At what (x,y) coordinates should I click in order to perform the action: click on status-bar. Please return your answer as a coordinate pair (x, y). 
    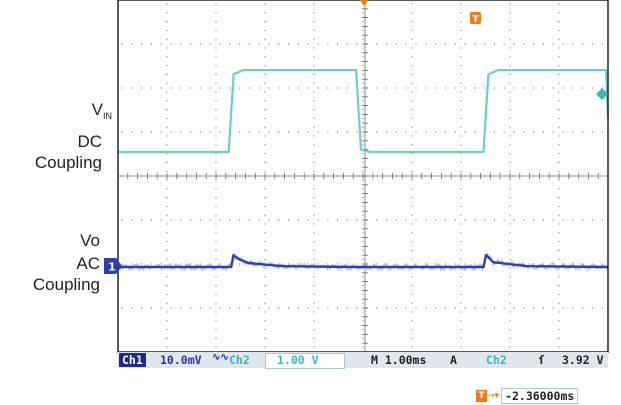
    Looking at the image, I should click on (363, 360).